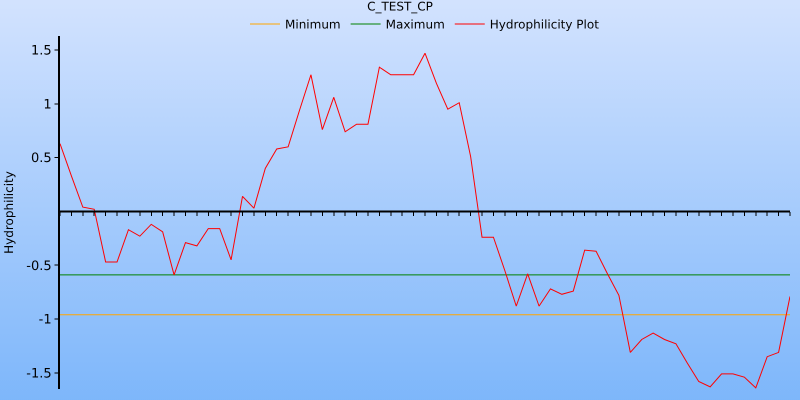  I want to click on legend-label: Minimum, so click(313, 25).